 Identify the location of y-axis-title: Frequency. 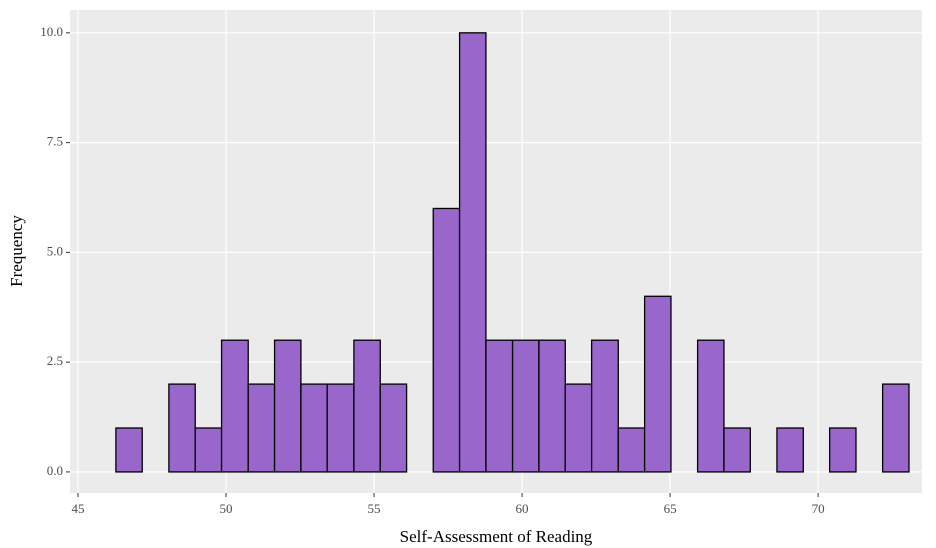
(16, 251).